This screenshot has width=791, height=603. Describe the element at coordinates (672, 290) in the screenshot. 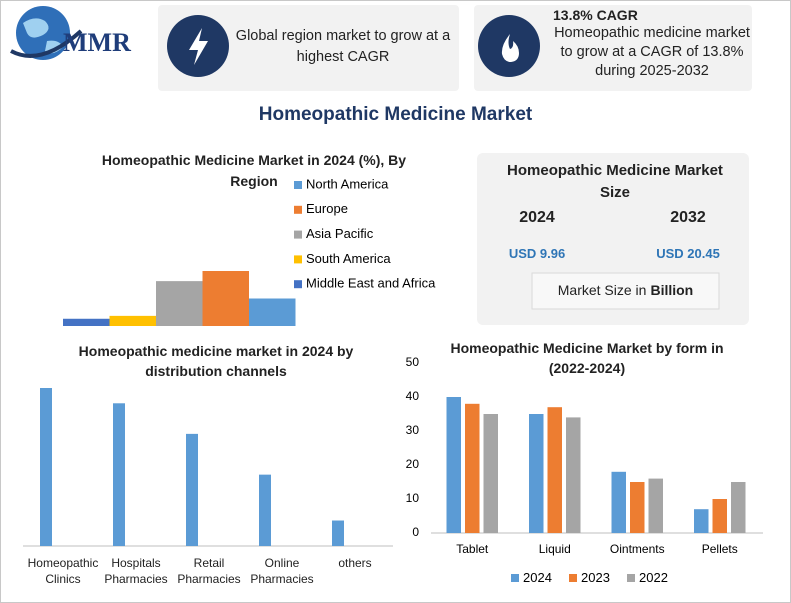

I see `unit: Billion` at that location.